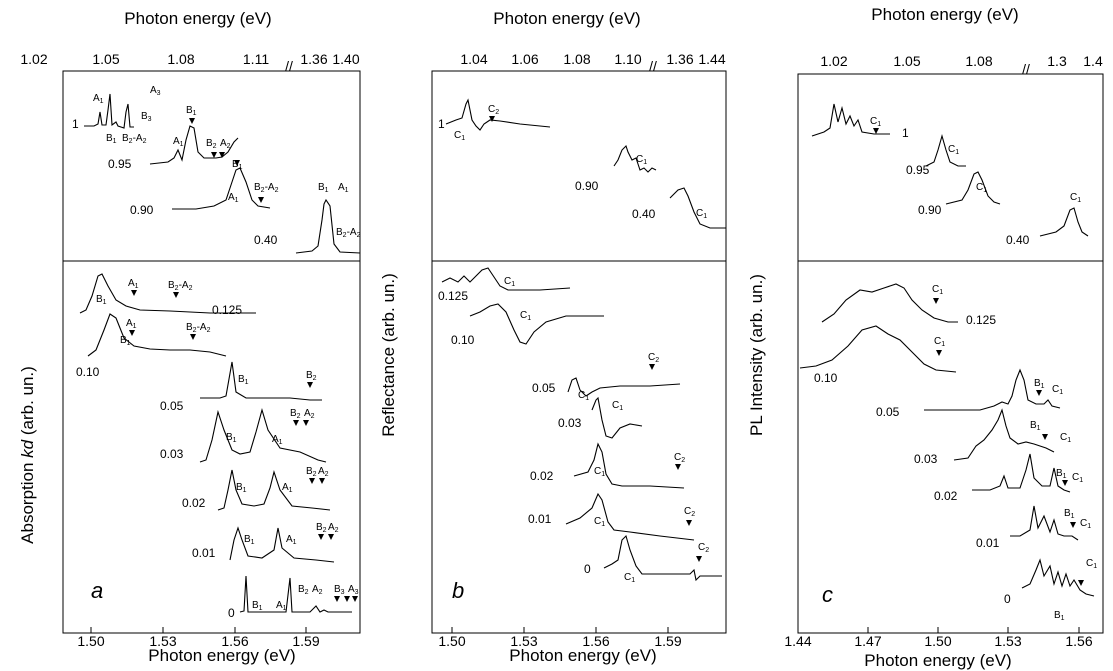 The image size is (1113, 671). I want to click on panel-b-bottom-tick-2: 1.53, so click(523, 641).